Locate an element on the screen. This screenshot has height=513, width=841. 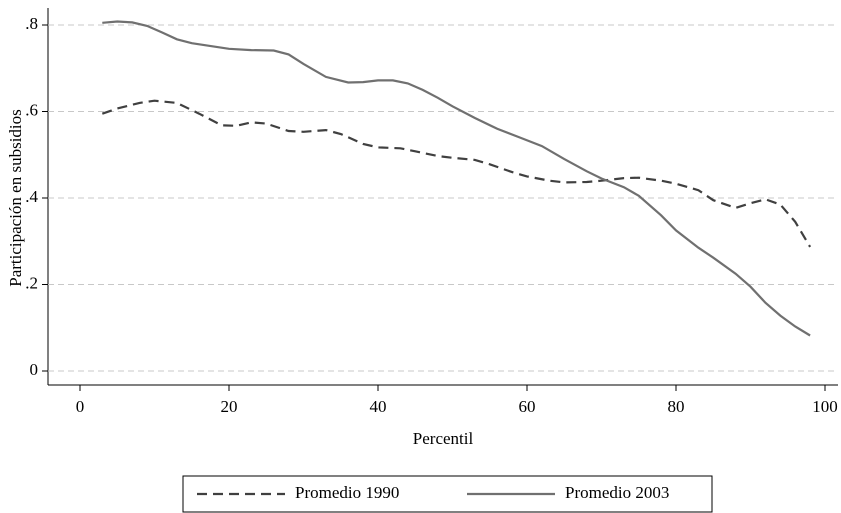
y-axis-label: Participación en subsidios is located at coordinates (15, 198).